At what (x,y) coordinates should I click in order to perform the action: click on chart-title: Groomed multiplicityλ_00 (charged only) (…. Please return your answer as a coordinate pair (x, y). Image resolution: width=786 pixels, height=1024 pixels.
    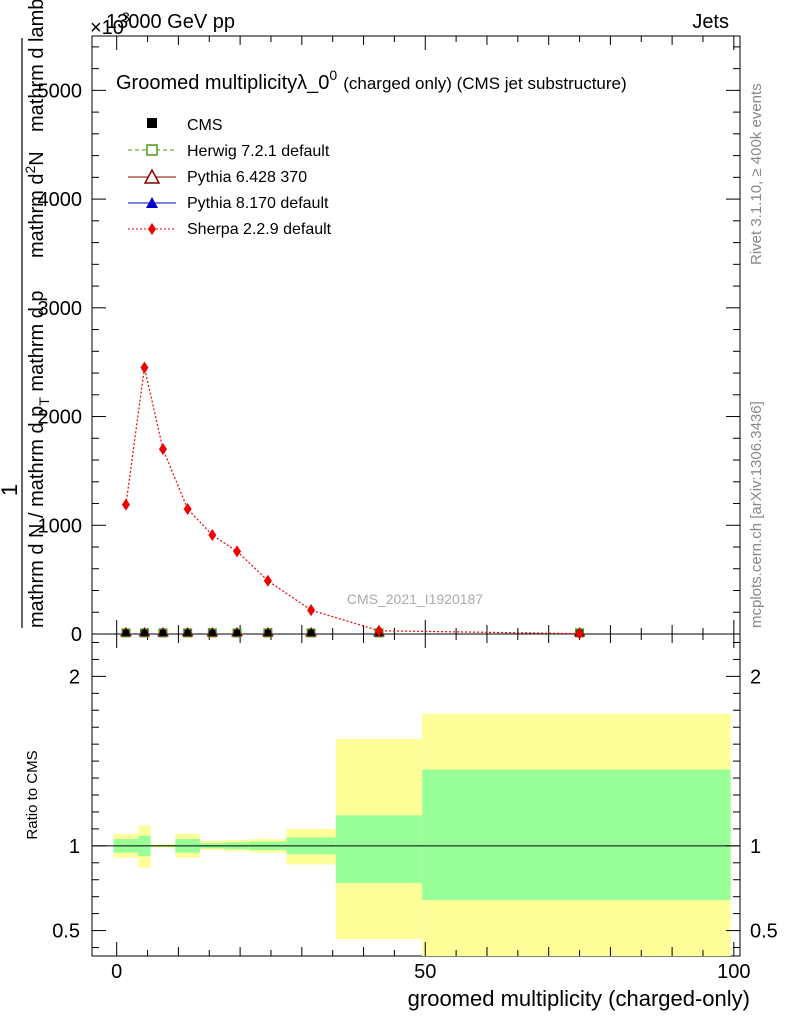
    Looking at the image, I should click on (371, 80).